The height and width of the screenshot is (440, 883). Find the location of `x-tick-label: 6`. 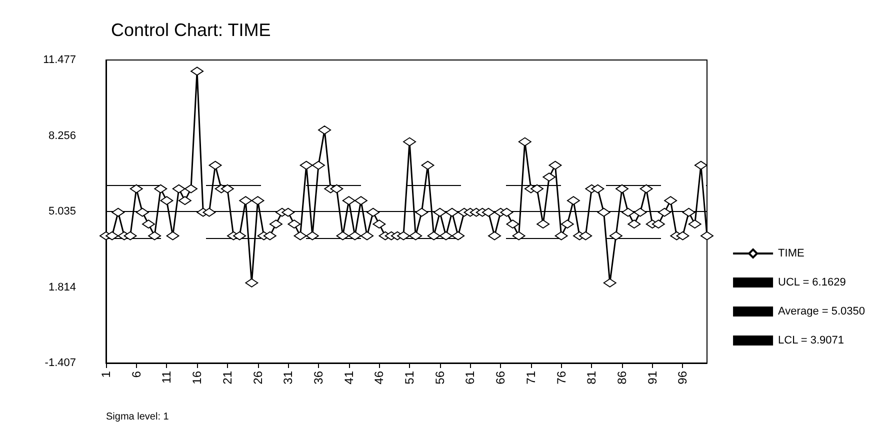

x-tick-label: 6 is located at coordinates (136, 374).